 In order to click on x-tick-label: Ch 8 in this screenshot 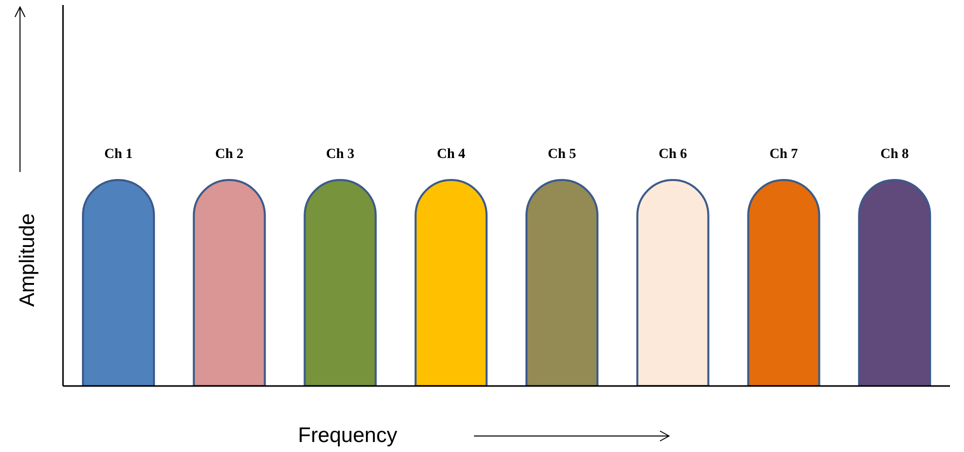, I will do `click(894, 154)`.